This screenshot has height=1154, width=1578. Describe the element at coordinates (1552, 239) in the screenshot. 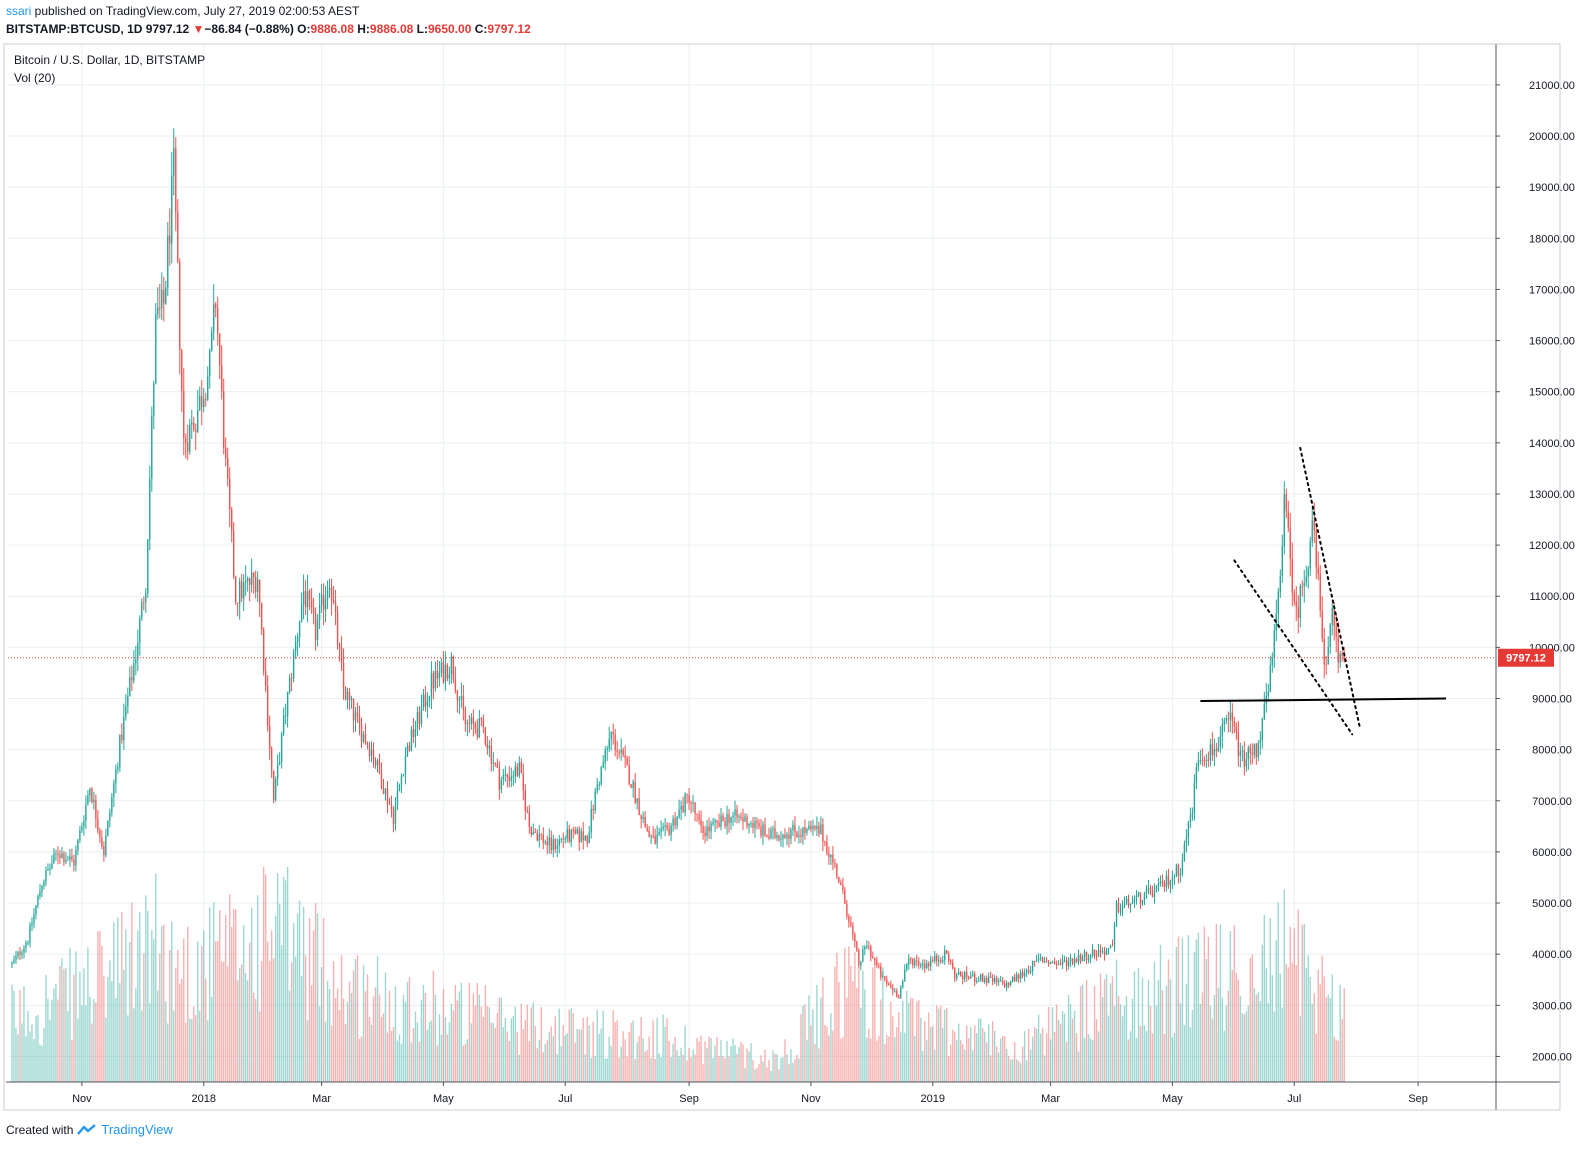

I see `y-tick-label: 18000.00` at that location.